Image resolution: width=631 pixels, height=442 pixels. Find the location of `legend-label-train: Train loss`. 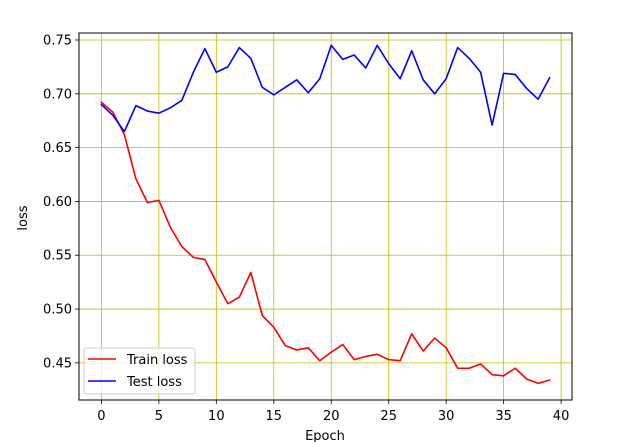

legend-label-train: Train loss is located at coordinates (157, 360).